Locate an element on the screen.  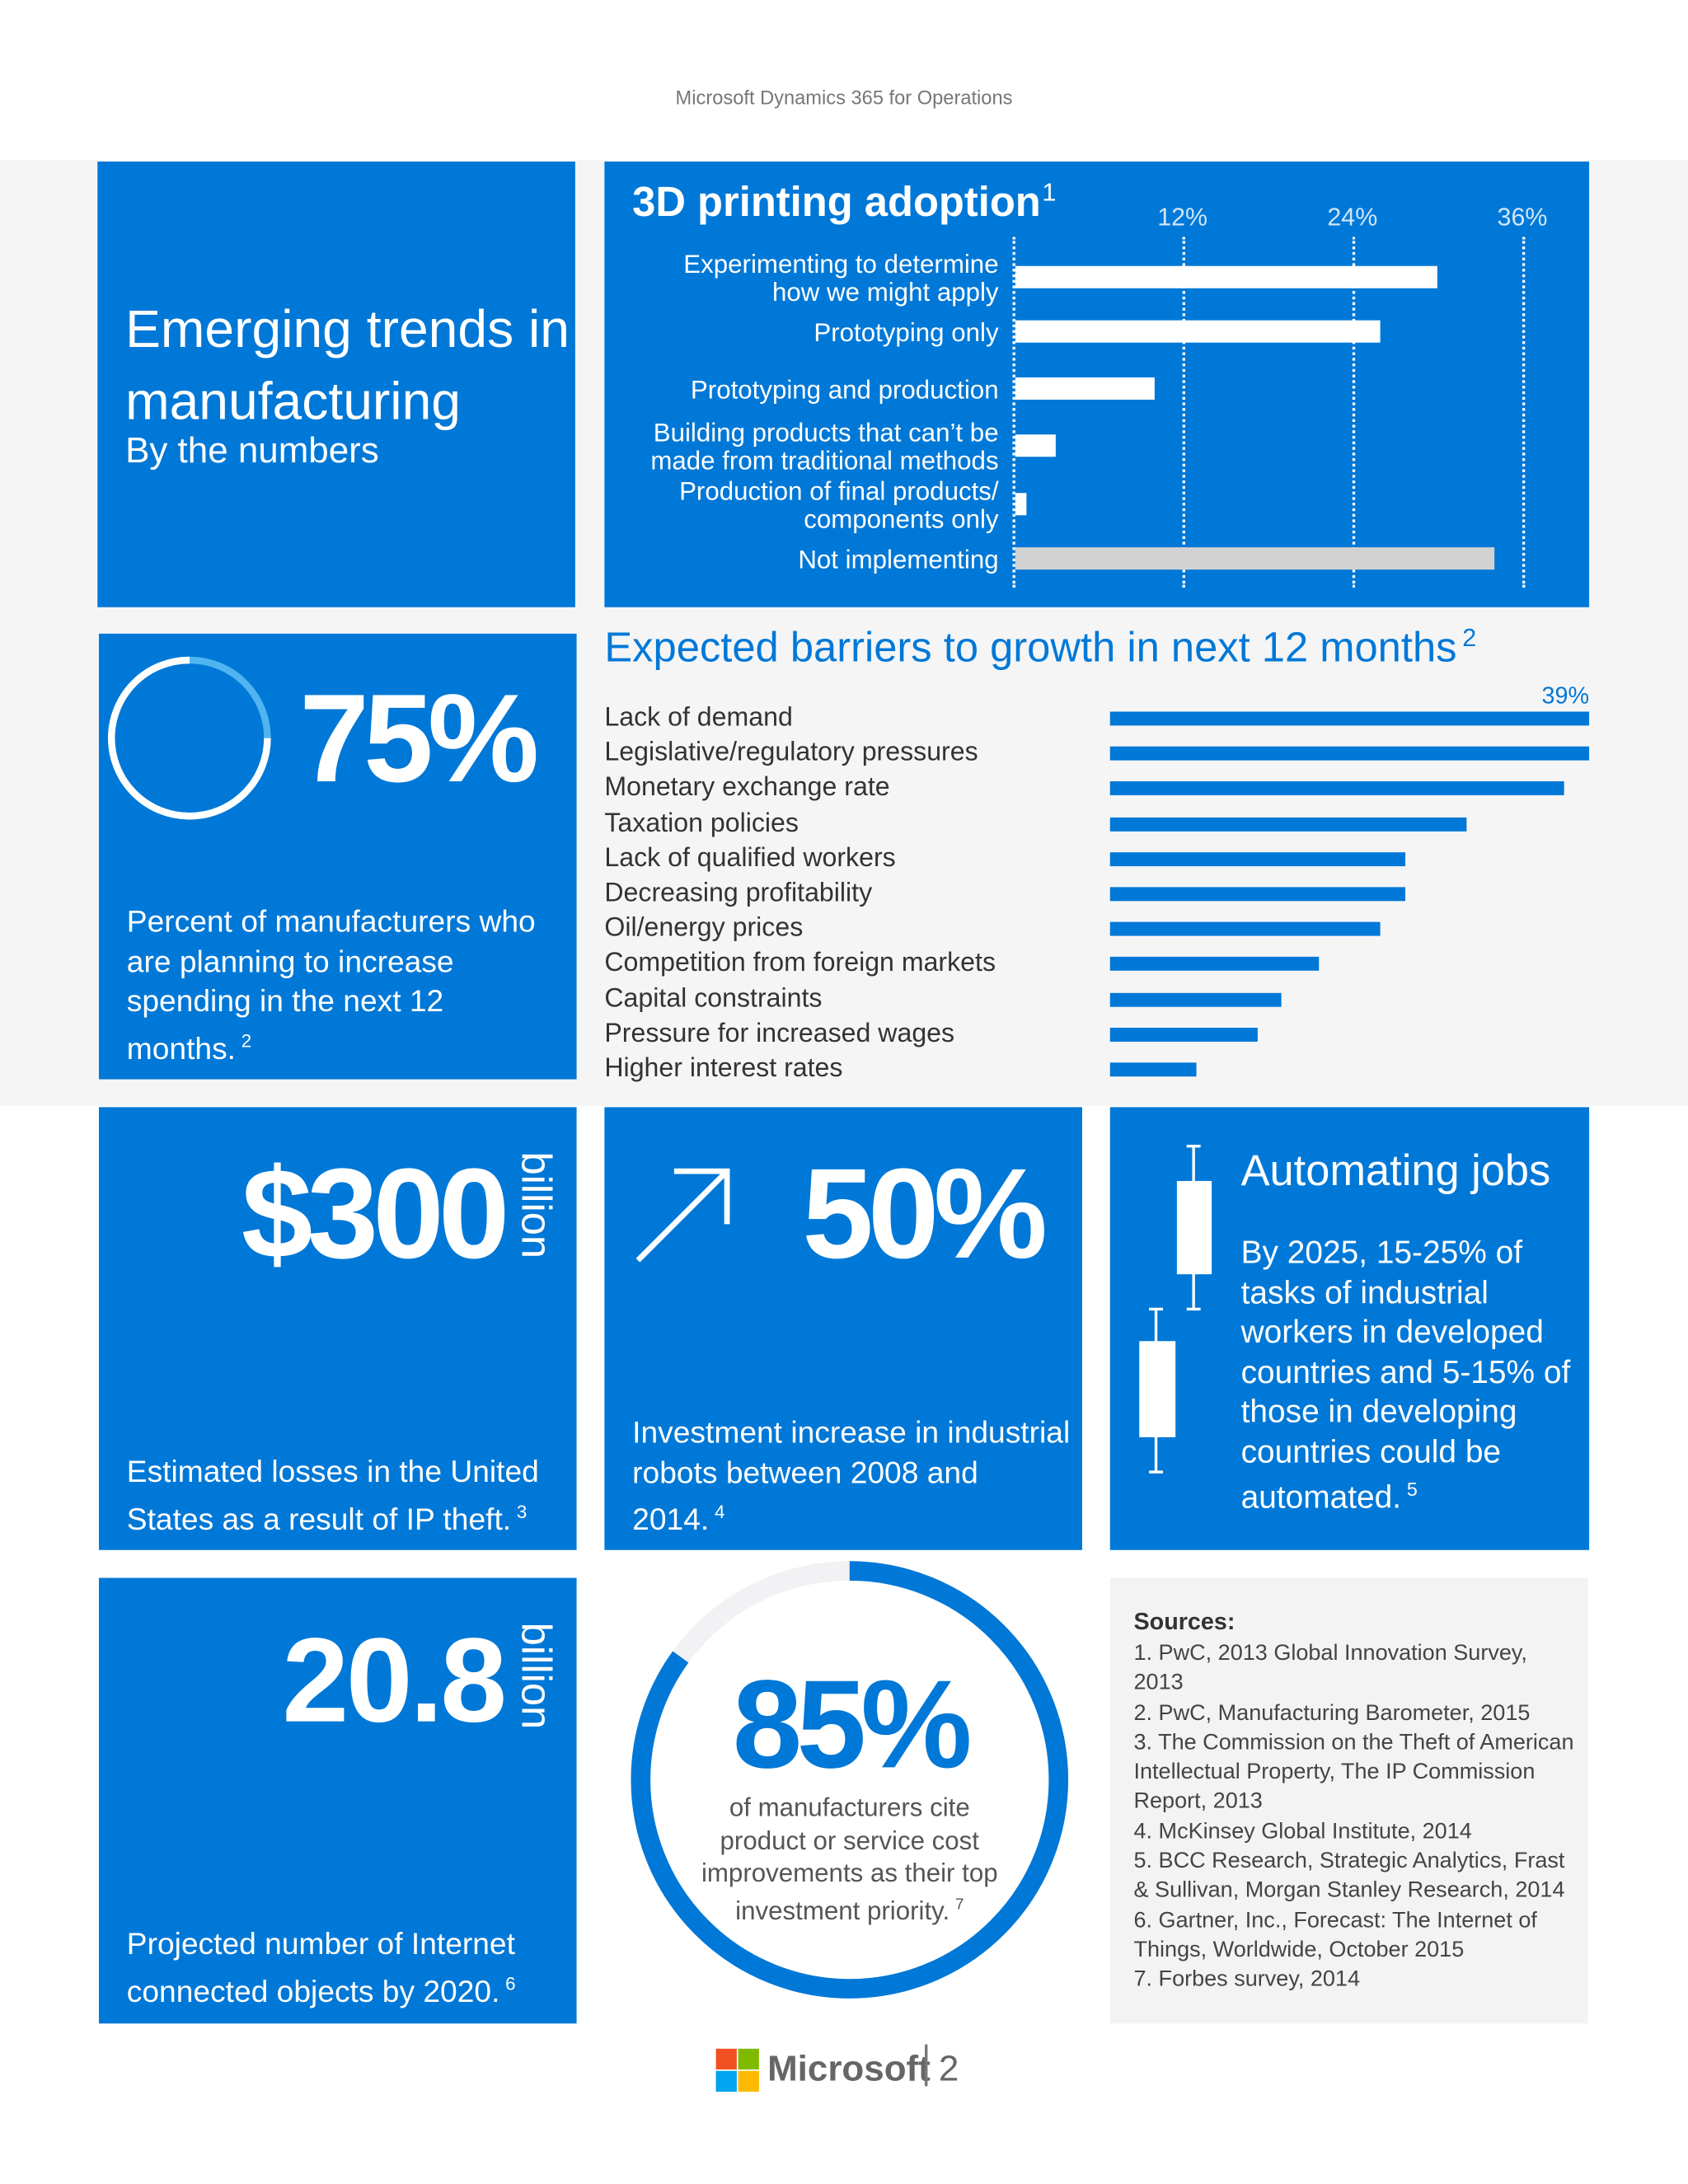
stat-figure: 20.8 is located at coordinates (394, 1681).